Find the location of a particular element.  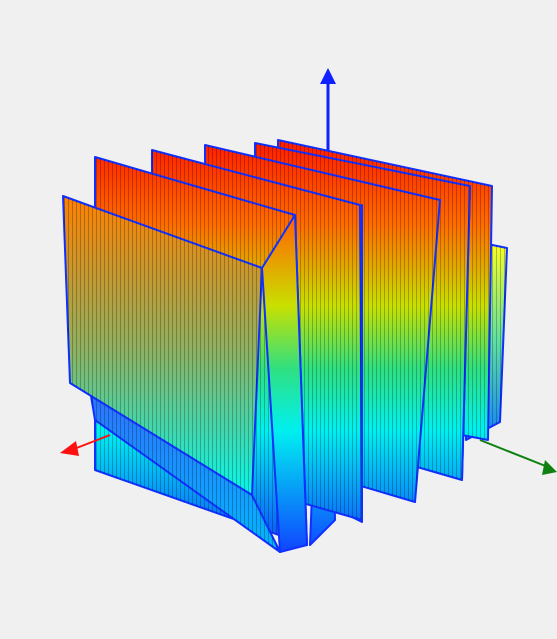

x-axis is located at coordinates (92, 442).